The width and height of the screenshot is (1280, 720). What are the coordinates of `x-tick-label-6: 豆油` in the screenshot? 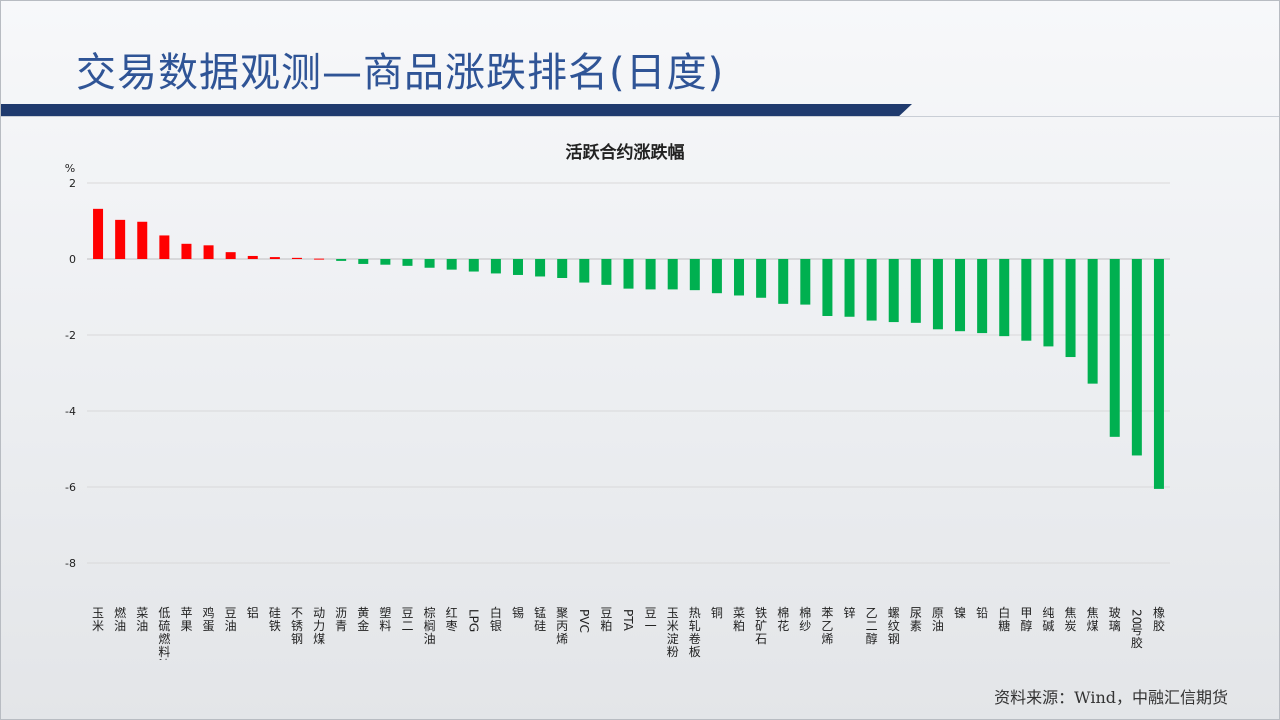 It's located at (231, 619).